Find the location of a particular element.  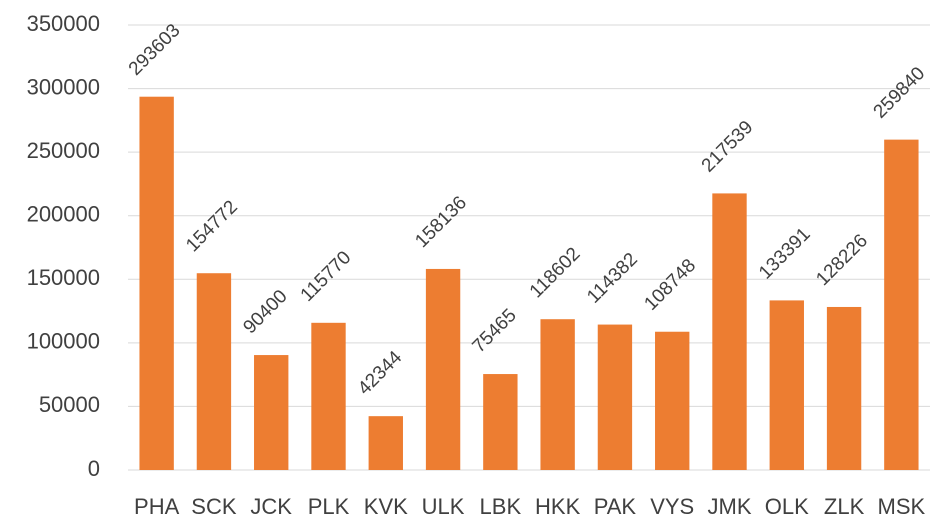

data-label: 217539 is located at coordinates (728, 147).